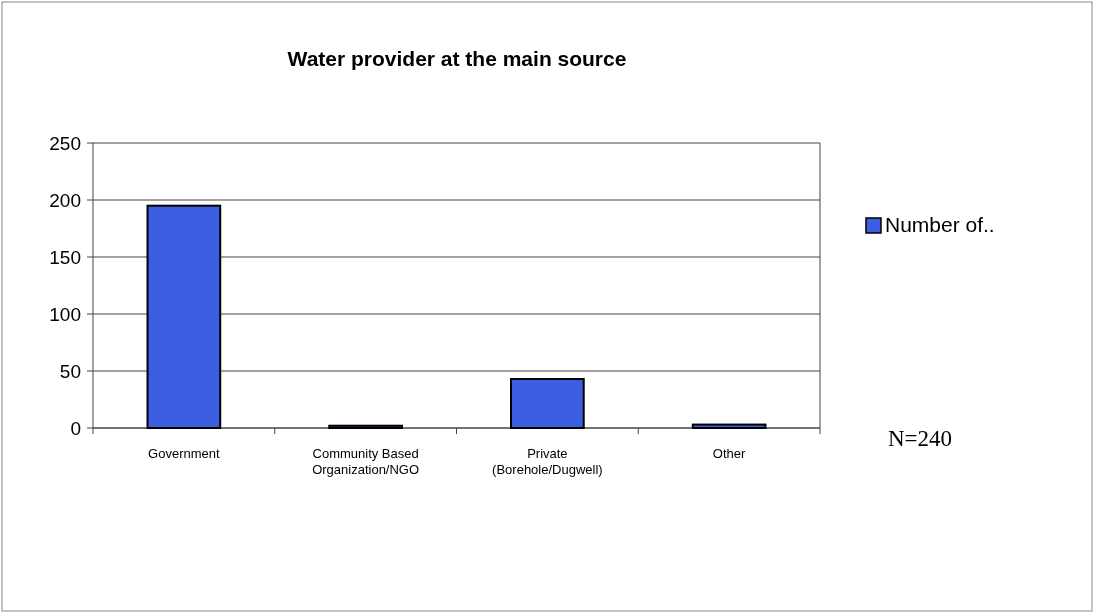  What do you see at coordinates (940, 225) in the screenshot?
I see `legend-label: Number of..` at bounding box center [940, 225].